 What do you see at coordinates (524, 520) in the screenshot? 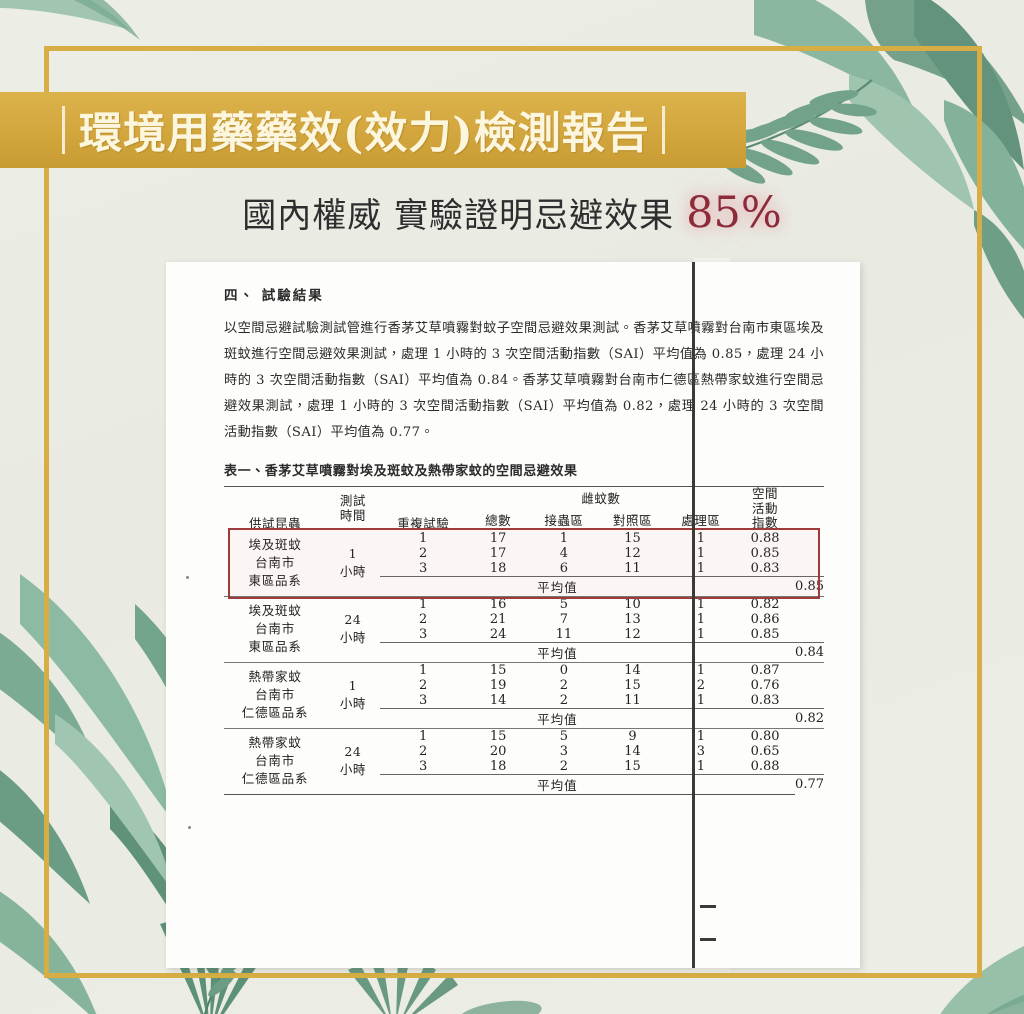
I see `table-header-row-2: 總數 接蟲區 對照區 處理區` at bounding box center [524, 520].